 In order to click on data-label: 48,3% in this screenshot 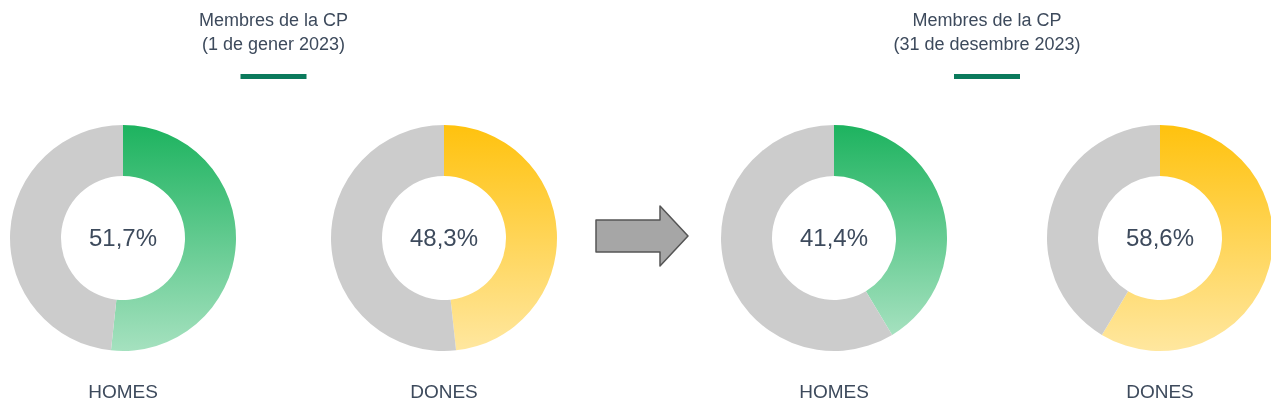, I will do `click(444, 238)`.